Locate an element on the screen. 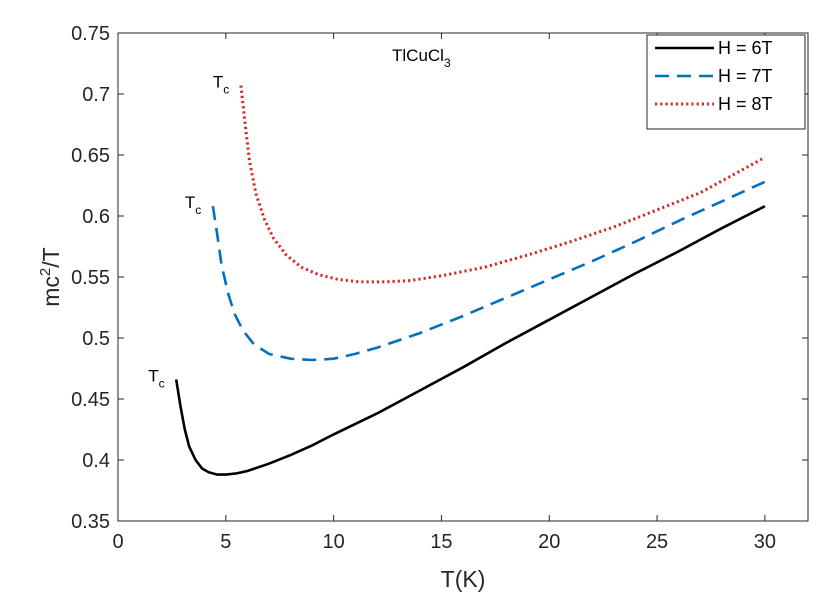 This screenshot has width=830, height=612. legend-box is located at coordinates (726, 82).